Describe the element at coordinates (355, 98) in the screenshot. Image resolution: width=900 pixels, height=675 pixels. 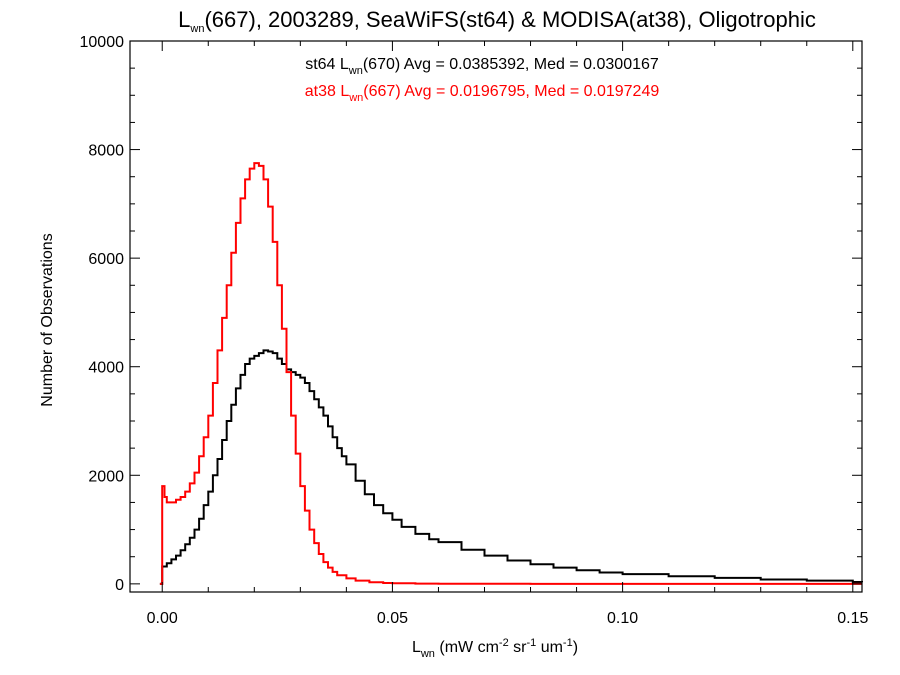
I see `at38-stats-subscript: wn` at that location.